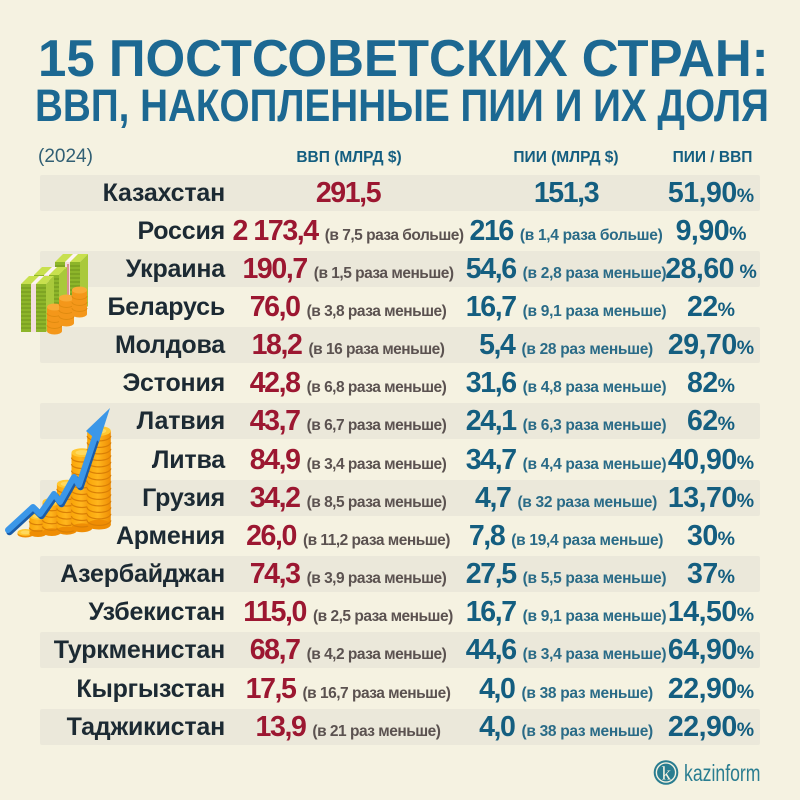 The image size is (800, 800). I want to click on svg-text: k, so click(666, 774).